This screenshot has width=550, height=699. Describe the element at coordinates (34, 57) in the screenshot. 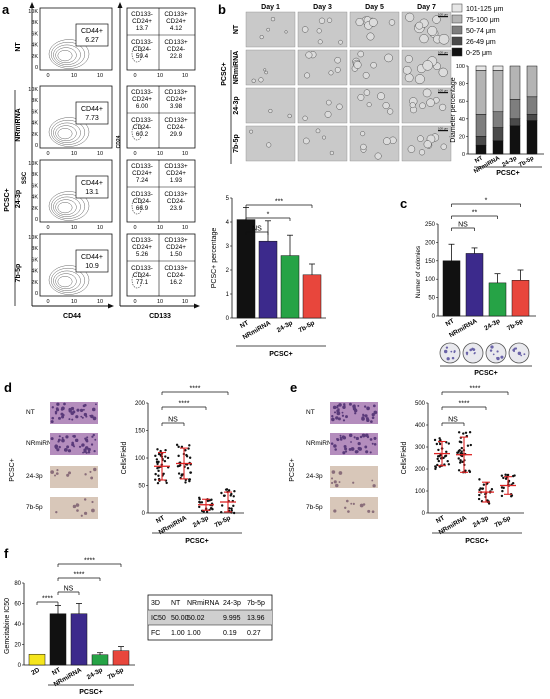

I see `cd44-ytick-0-4: 2K` at that location.